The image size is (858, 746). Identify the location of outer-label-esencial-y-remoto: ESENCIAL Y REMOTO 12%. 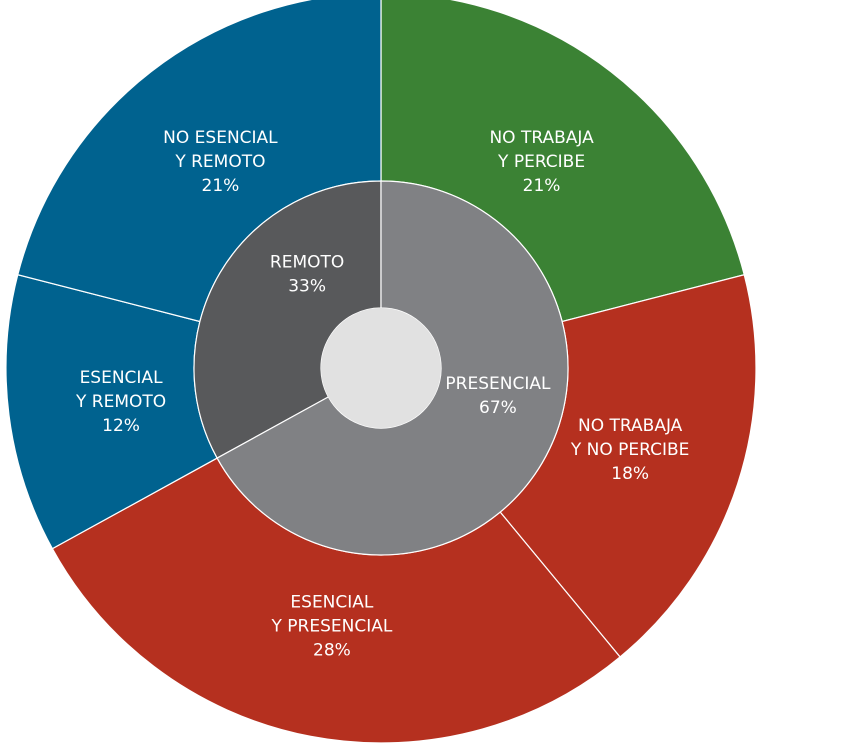
(120, 402).